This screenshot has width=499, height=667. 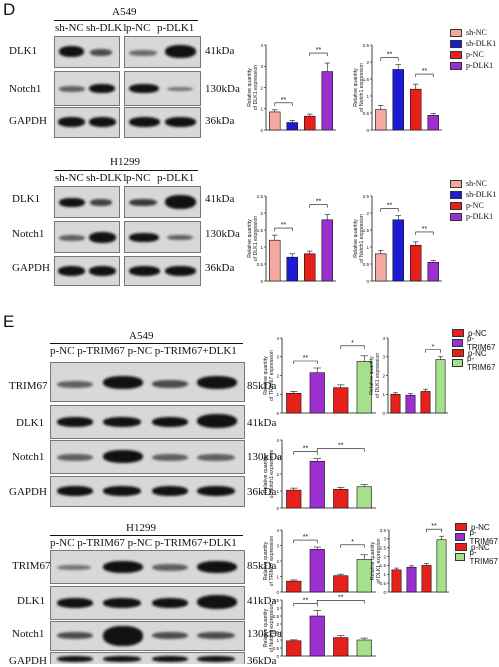 I want to click on y-tick-label: 0.5, so click(x=366, y=264).